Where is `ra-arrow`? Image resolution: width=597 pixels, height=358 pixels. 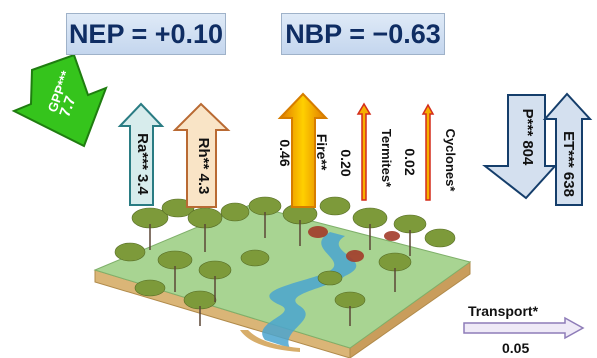
ra-arrow is located at coordinates (141, 154).